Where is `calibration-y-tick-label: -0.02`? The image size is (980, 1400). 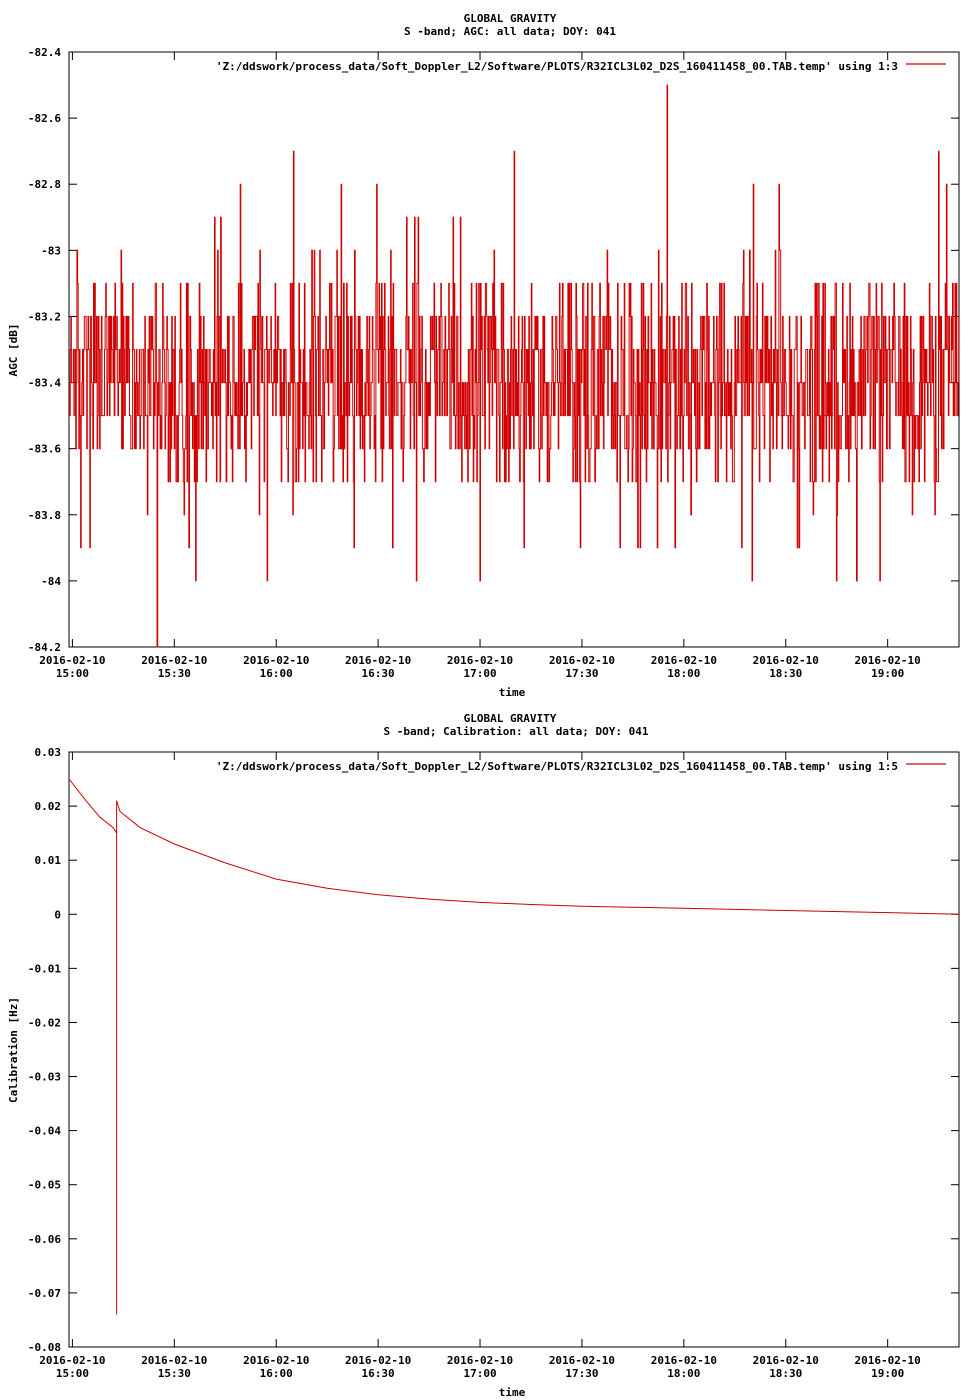 calibration-y-tick-label: -0.02 is located at coordinates (44, 1022).